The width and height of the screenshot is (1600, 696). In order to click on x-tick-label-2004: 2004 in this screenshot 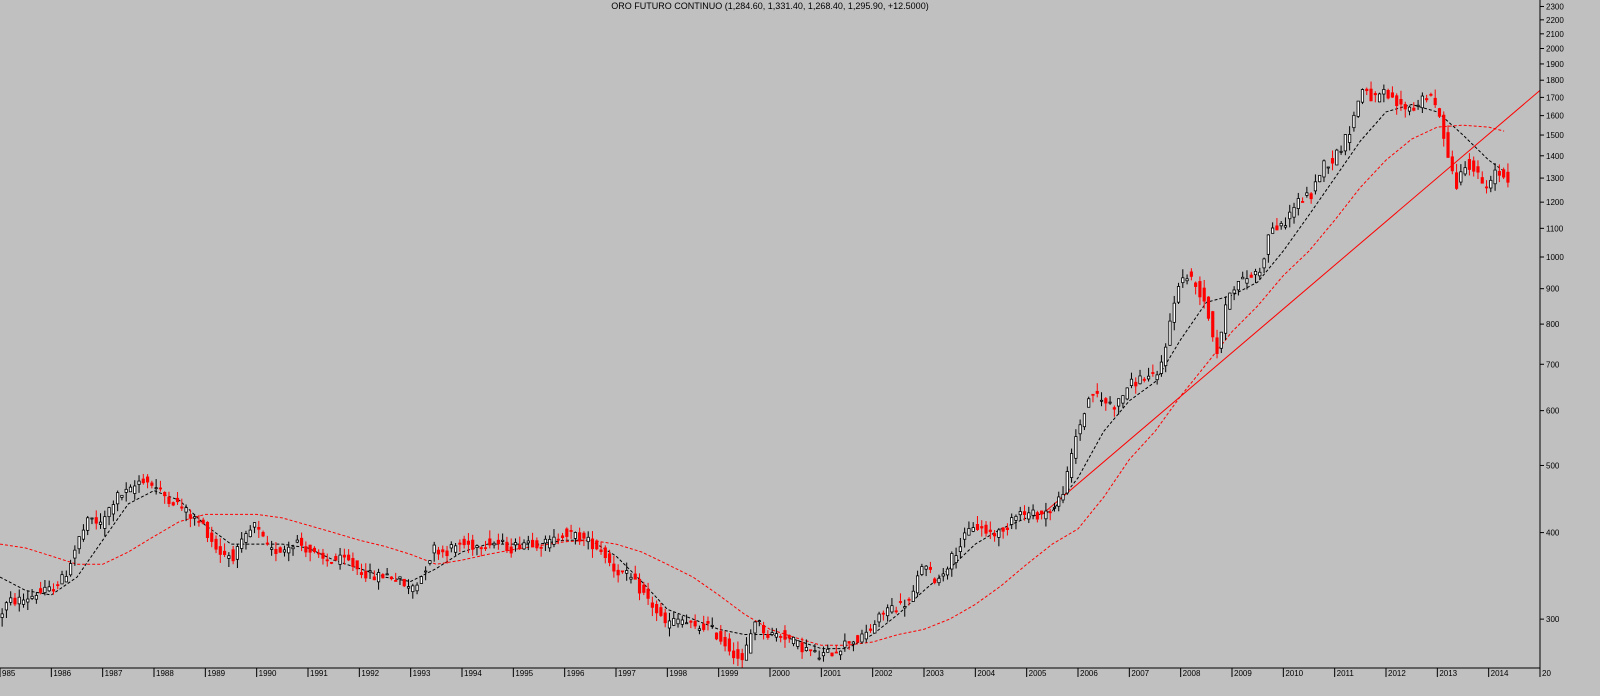, I will do `click(986, 673)`.